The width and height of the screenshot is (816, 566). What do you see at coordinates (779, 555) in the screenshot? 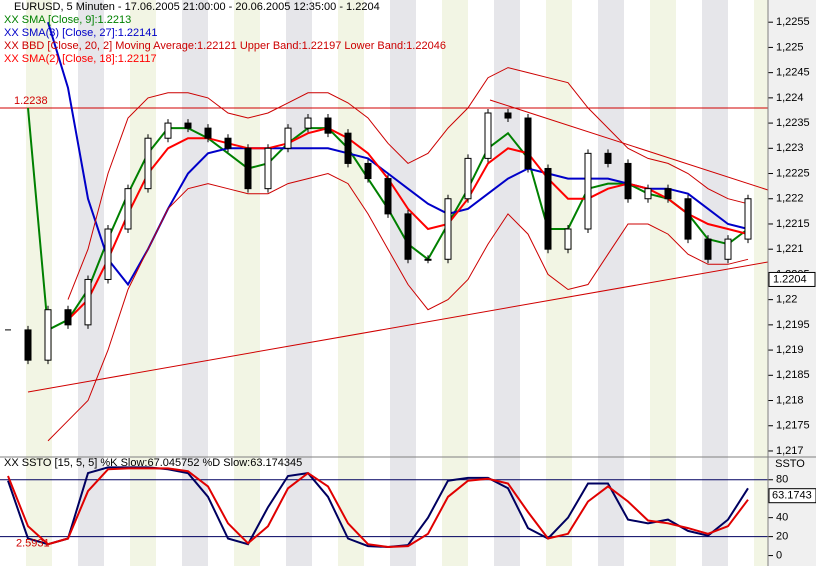
I see `y-tick-label: 0` at bounding box center [779, 555].